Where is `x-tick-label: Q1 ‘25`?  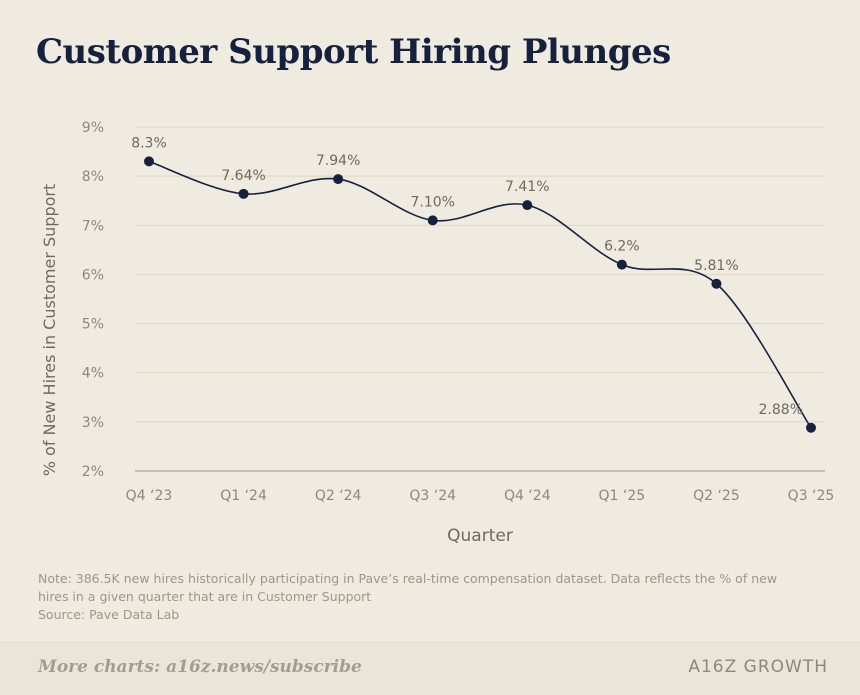
x-tick-label: Q1 ‘25 is located at coordinates (622, 496).